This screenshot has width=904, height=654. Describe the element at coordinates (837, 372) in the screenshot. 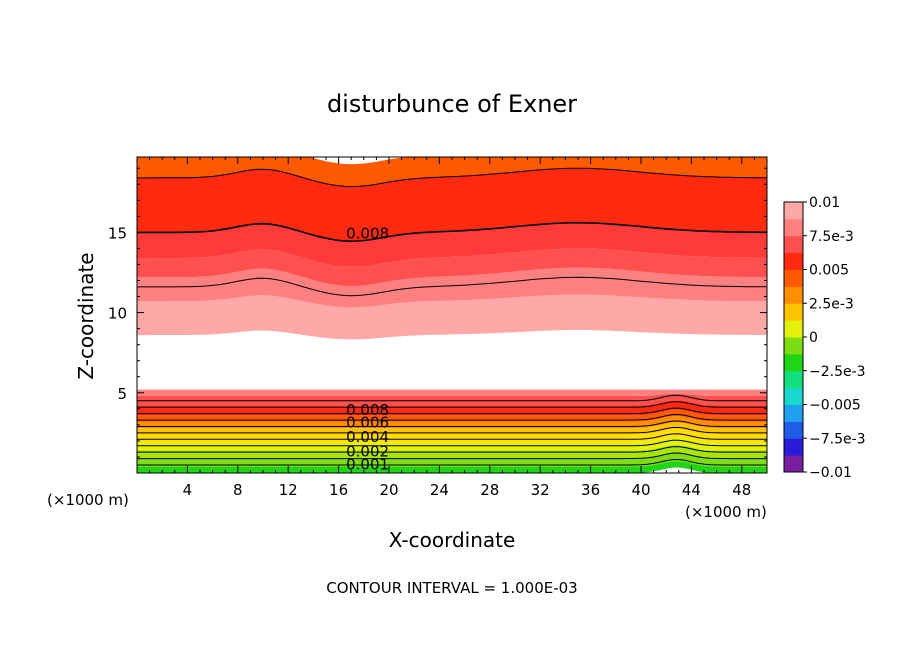

I see `colorbar-tick-label: −2.5e-3` at that location.